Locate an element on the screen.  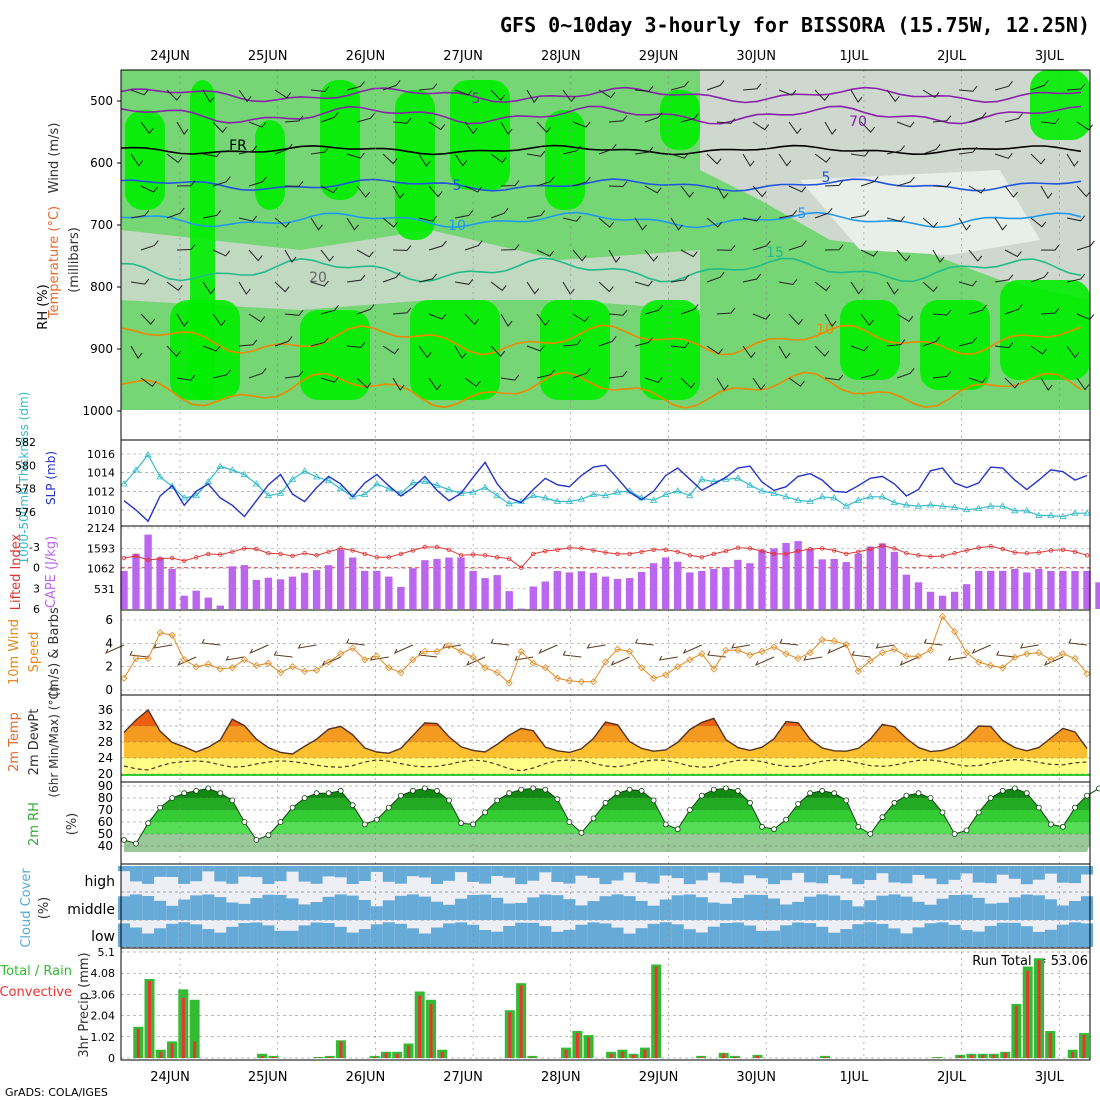
legend-total-rain: Total / Rain is located at coordinates (36, 971).